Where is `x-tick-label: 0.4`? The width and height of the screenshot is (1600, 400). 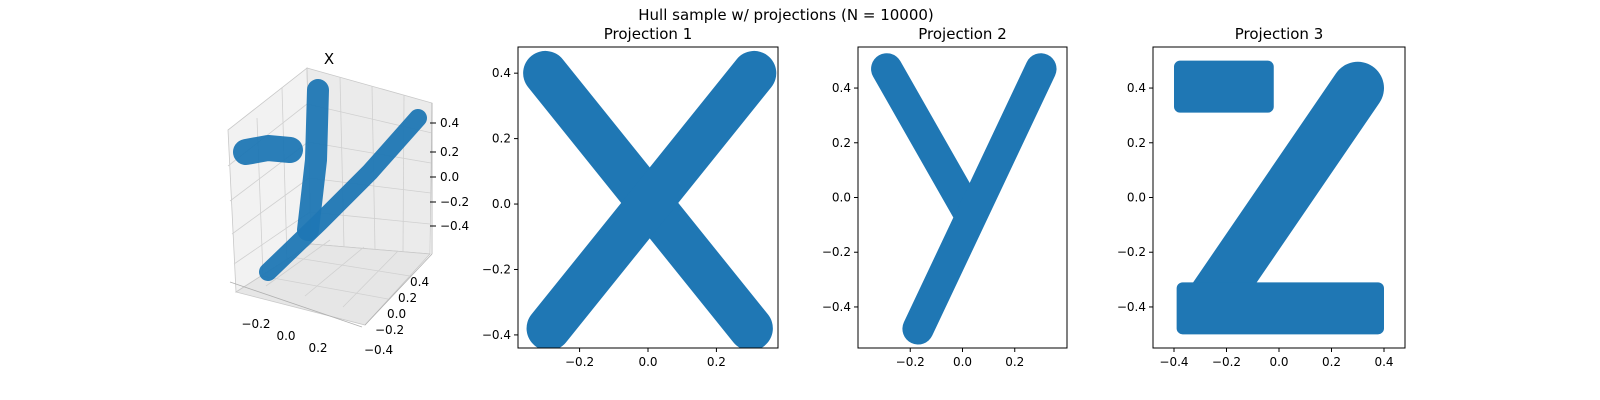
x-tick-label: 0.4 is located at coordinates (1383, 362).